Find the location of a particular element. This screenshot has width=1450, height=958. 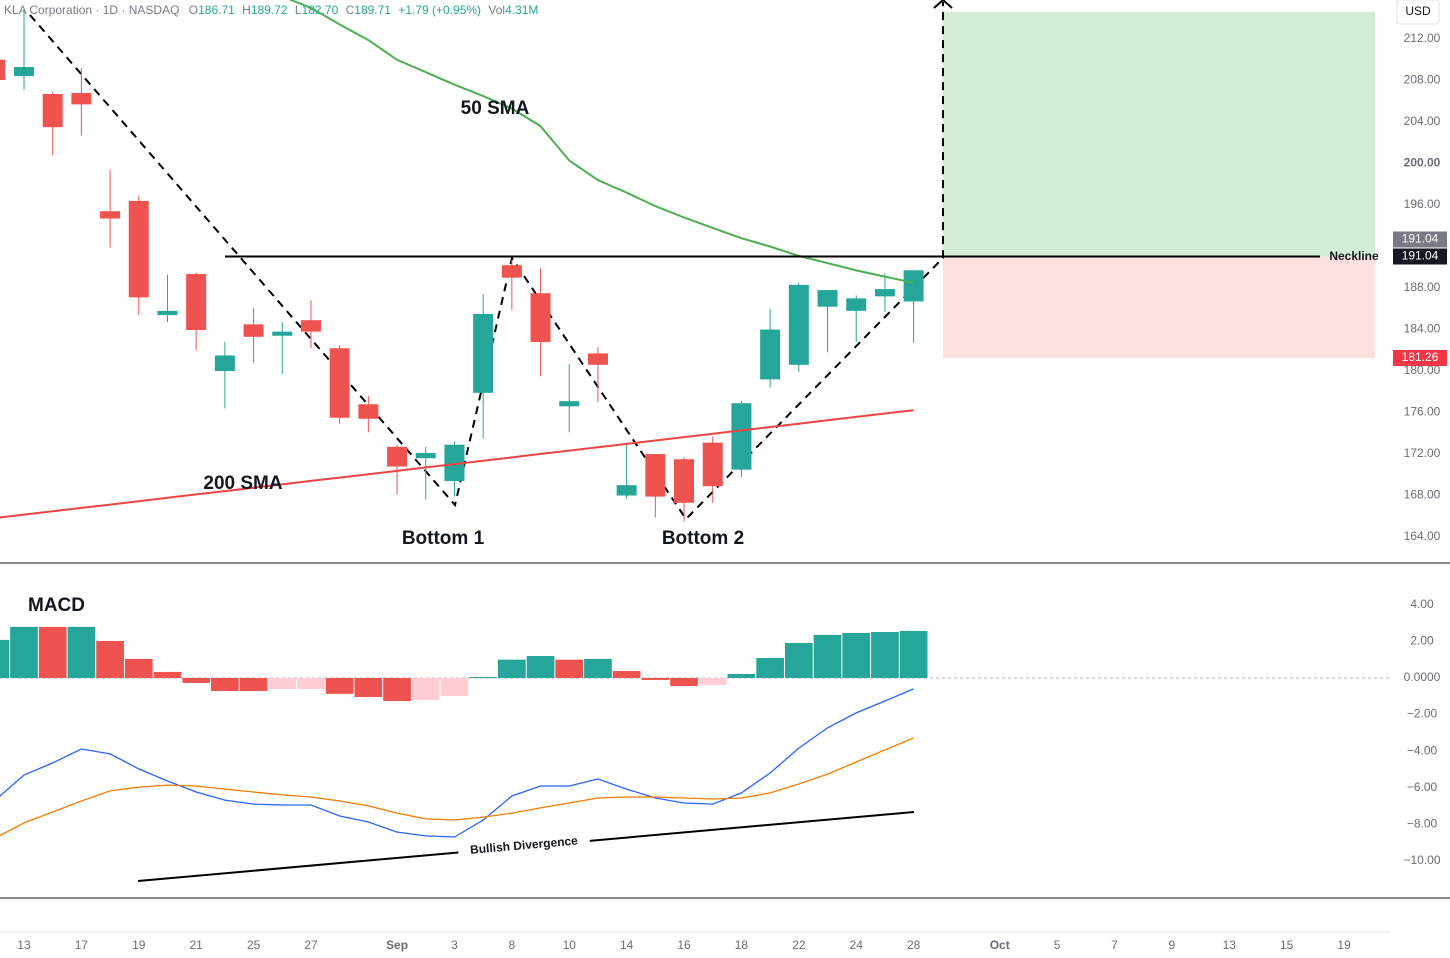

y-tick-label: −10.00 is located at coordinates (1421, 860).